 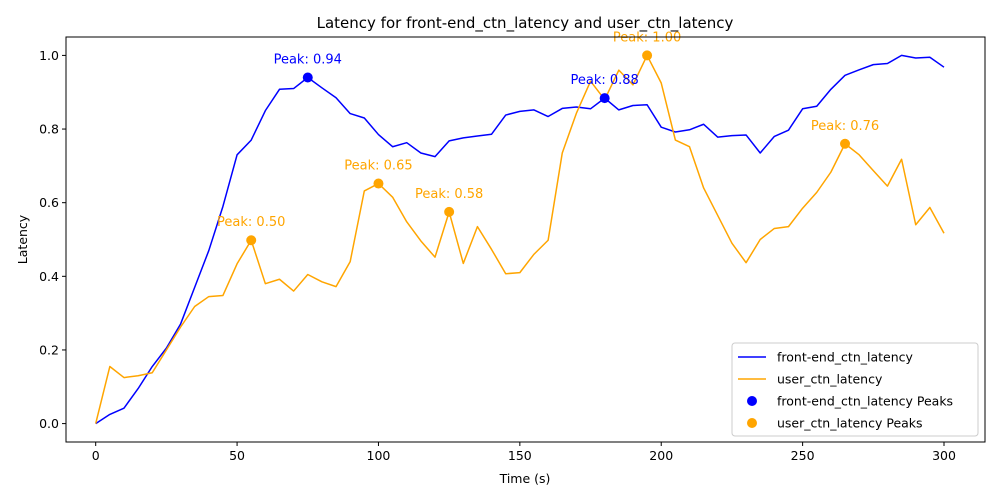 I want to click on peak-label: Peak: 0.50, so click(x=251, y=222).